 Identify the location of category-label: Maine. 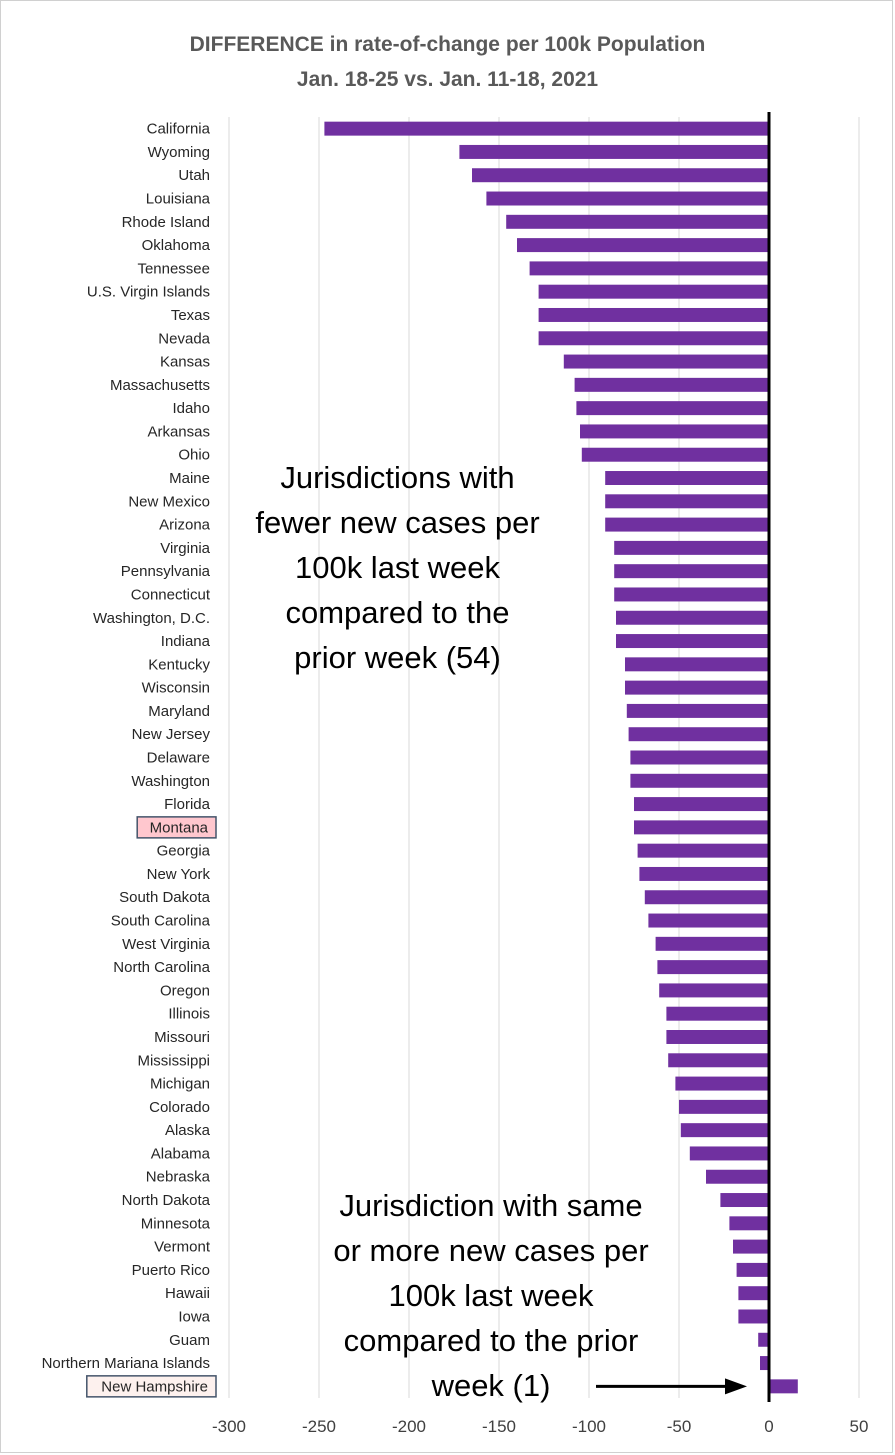
(189, 478).